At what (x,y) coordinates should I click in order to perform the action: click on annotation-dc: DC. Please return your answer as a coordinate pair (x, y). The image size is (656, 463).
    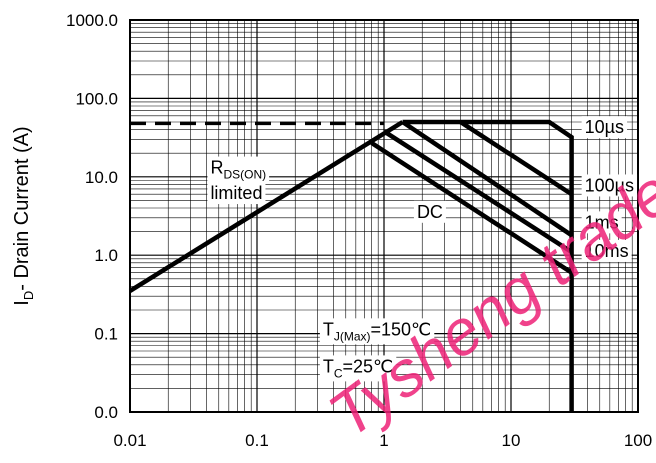
    Looking at the image, I should click on (430, 212).